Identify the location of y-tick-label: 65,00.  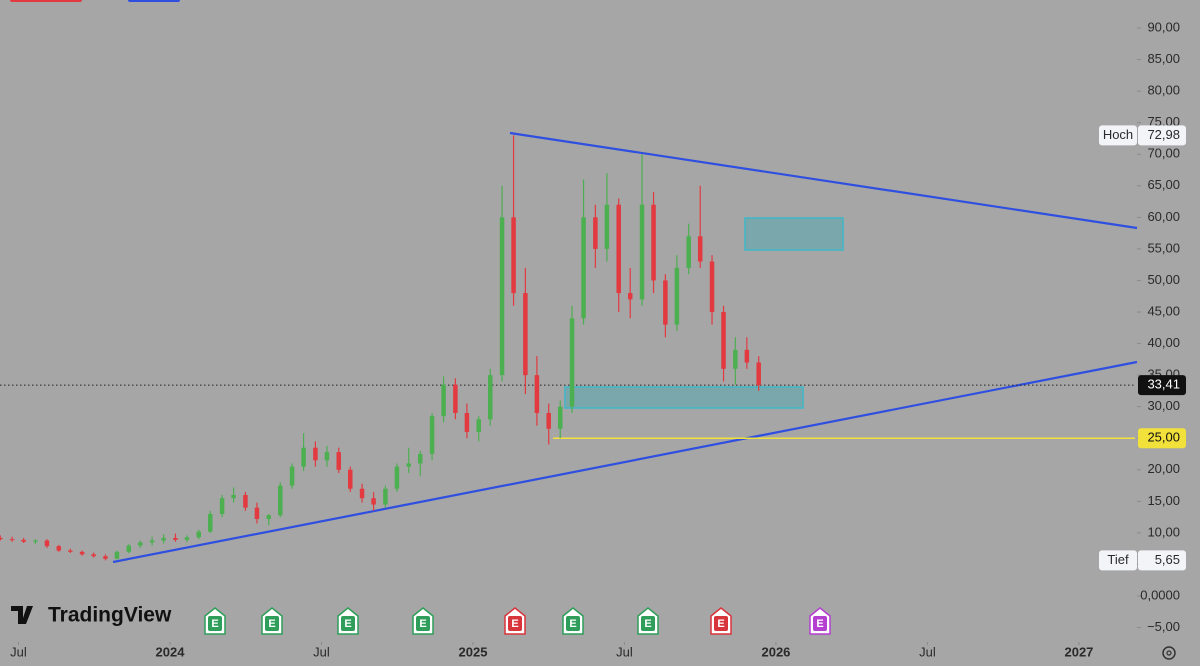
(1163, 184).